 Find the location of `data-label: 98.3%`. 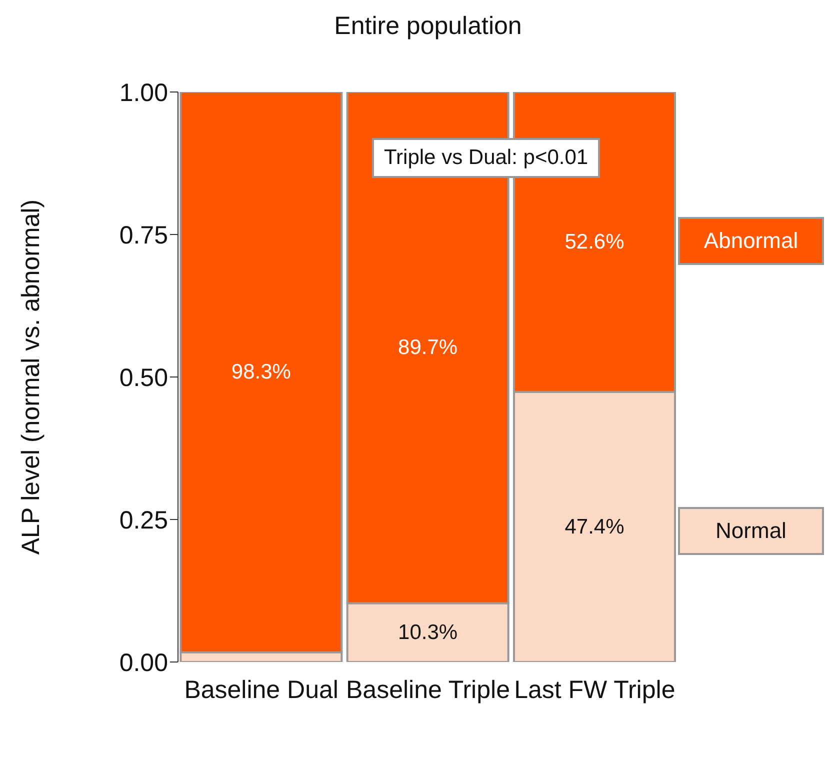

data-label: 98.3% is located at coordinates (261, 372).